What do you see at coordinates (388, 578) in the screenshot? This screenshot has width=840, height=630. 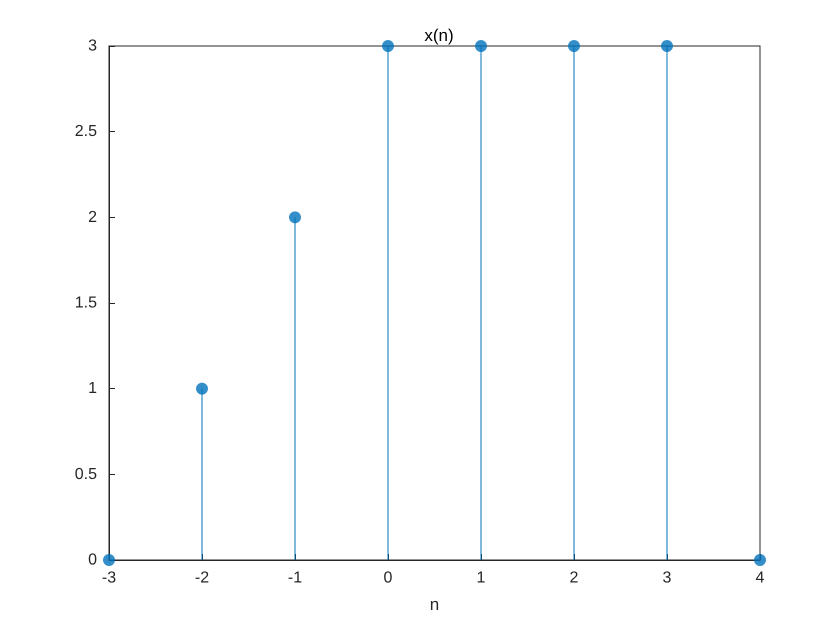 I see `x-tick-label: 0` at bounding box center [388, 578].